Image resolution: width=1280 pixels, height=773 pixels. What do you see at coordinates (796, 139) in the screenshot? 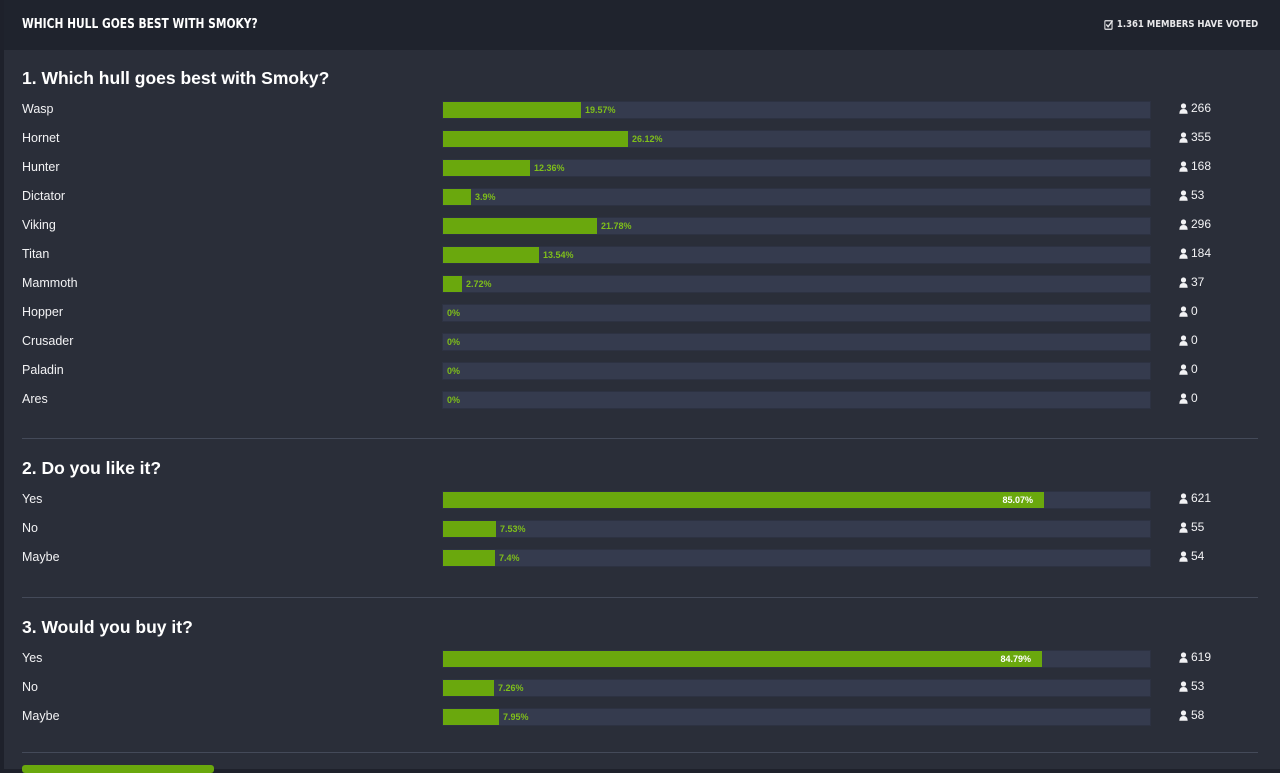
I see `progress-track: 26.12%` at bounding box center [796, 139].